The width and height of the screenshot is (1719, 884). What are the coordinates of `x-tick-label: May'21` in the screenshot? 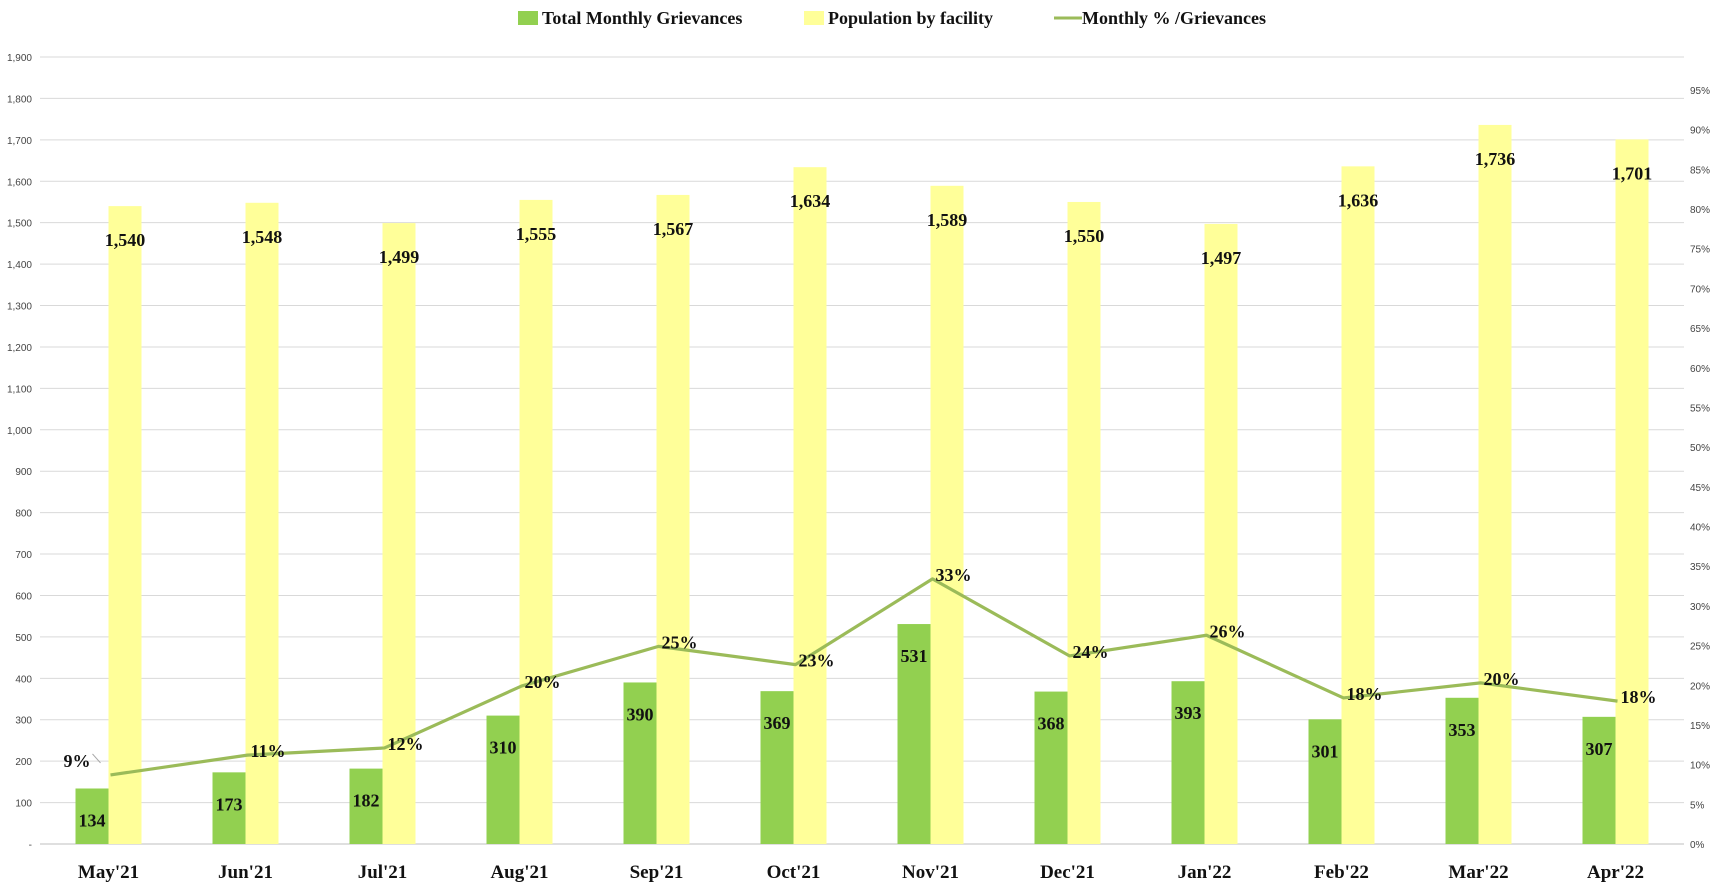 It's located at (108, 872).